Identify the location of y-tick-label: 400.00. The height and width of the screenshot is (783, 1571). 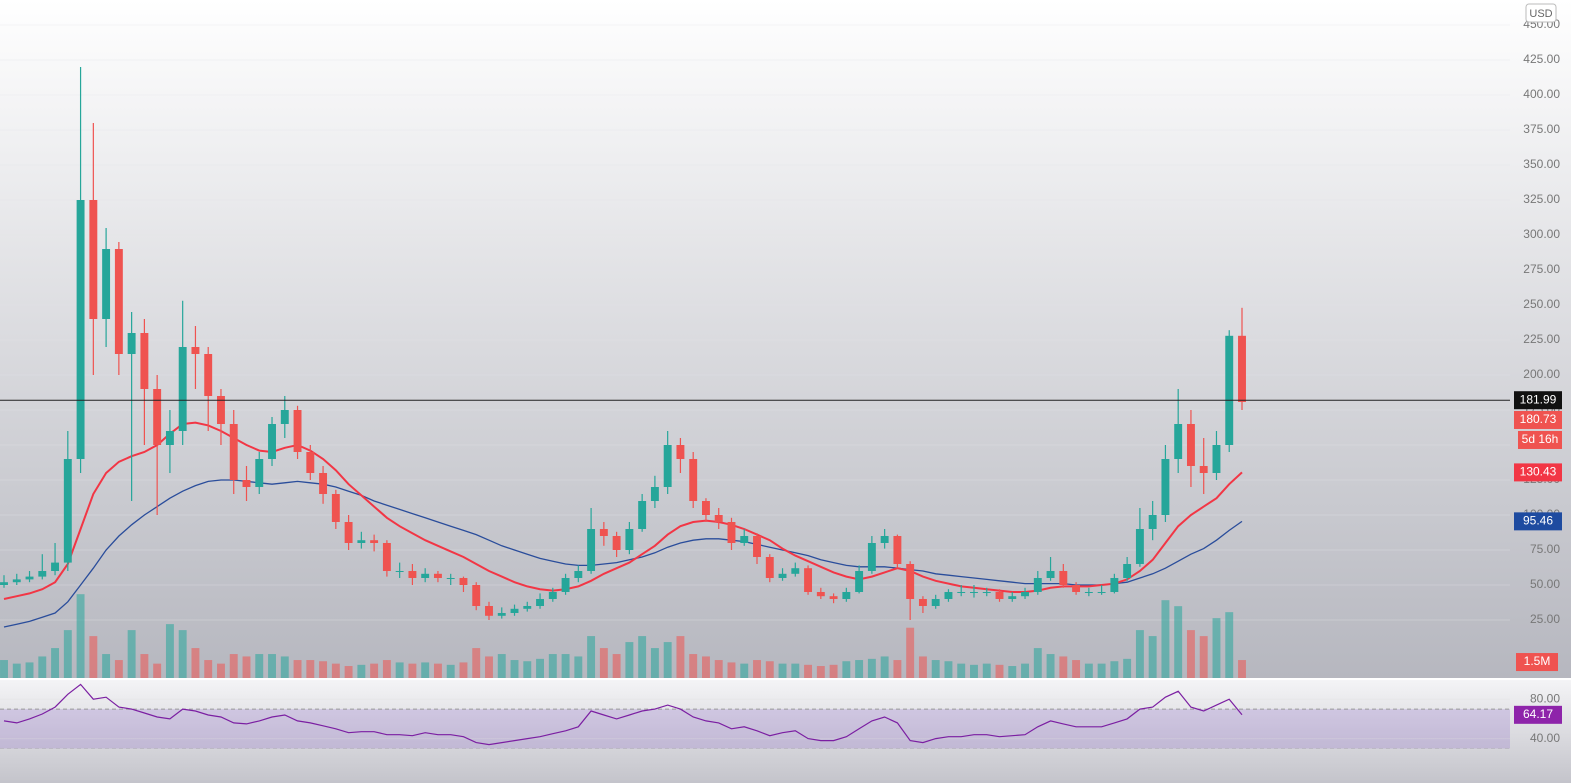
(1541, 94).